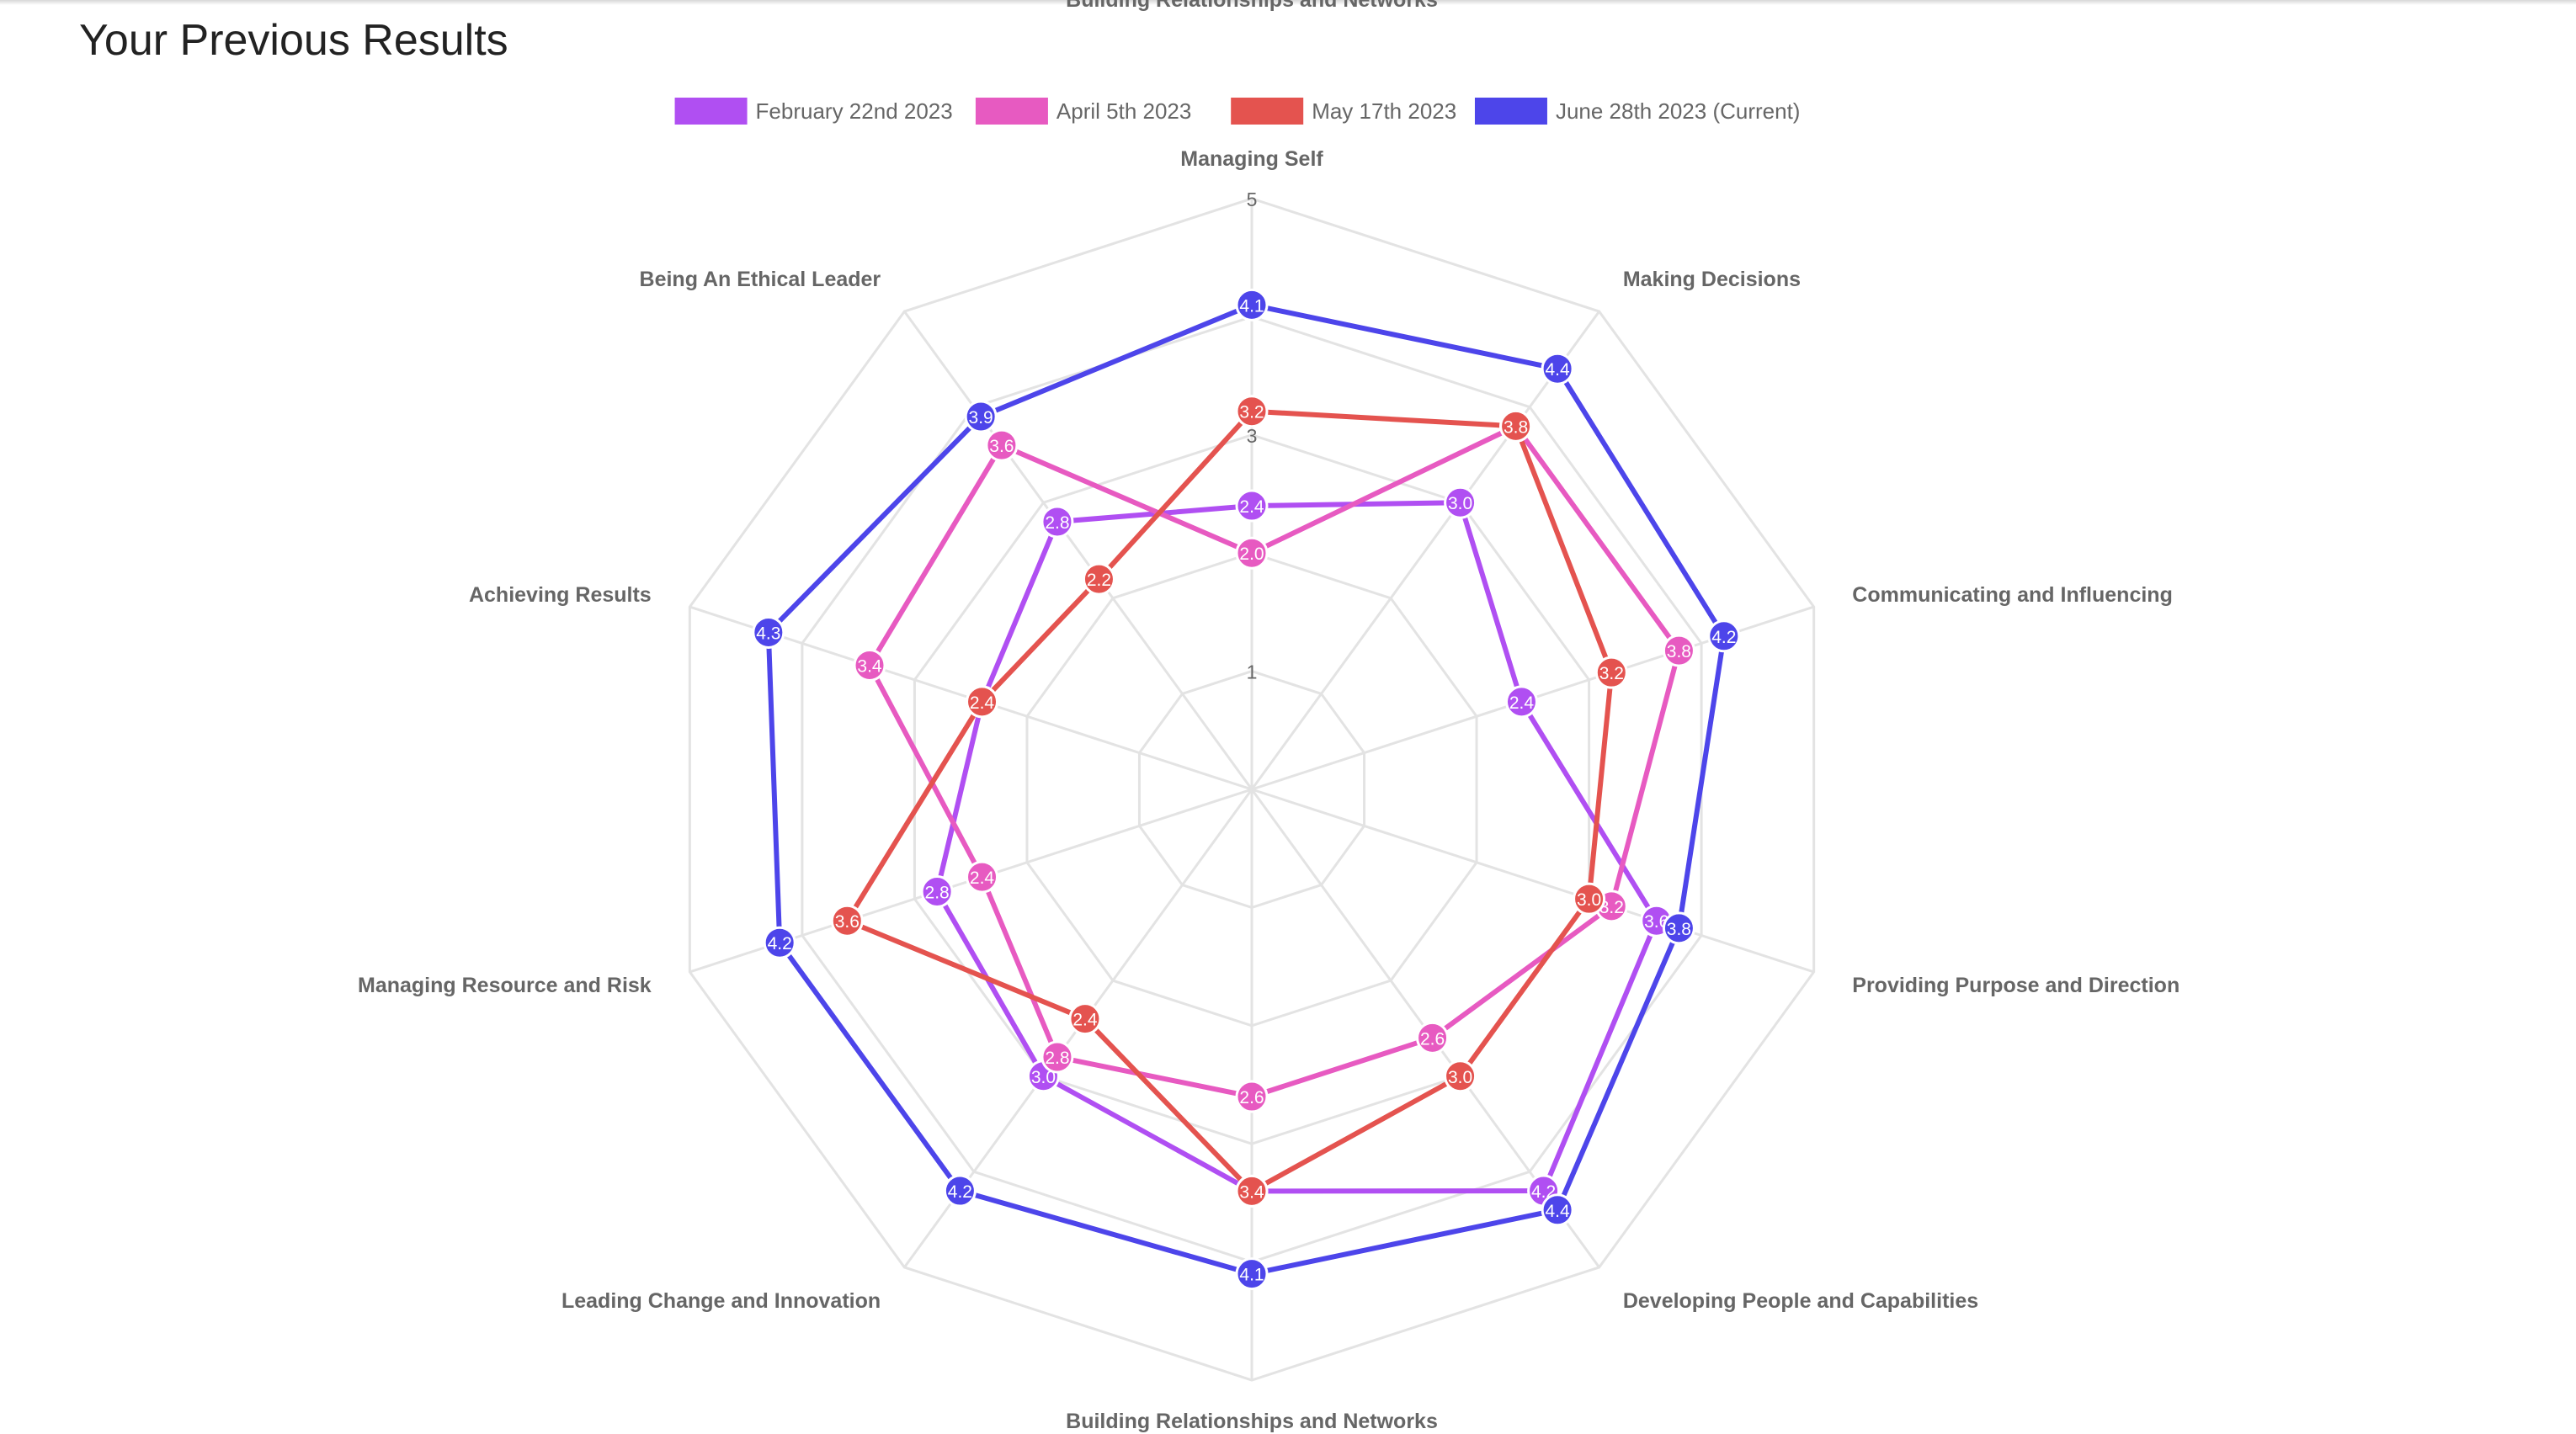  Describe the element at coordinates (1253, 672) in the screenshot. I see `tick-label: 1` at that location.